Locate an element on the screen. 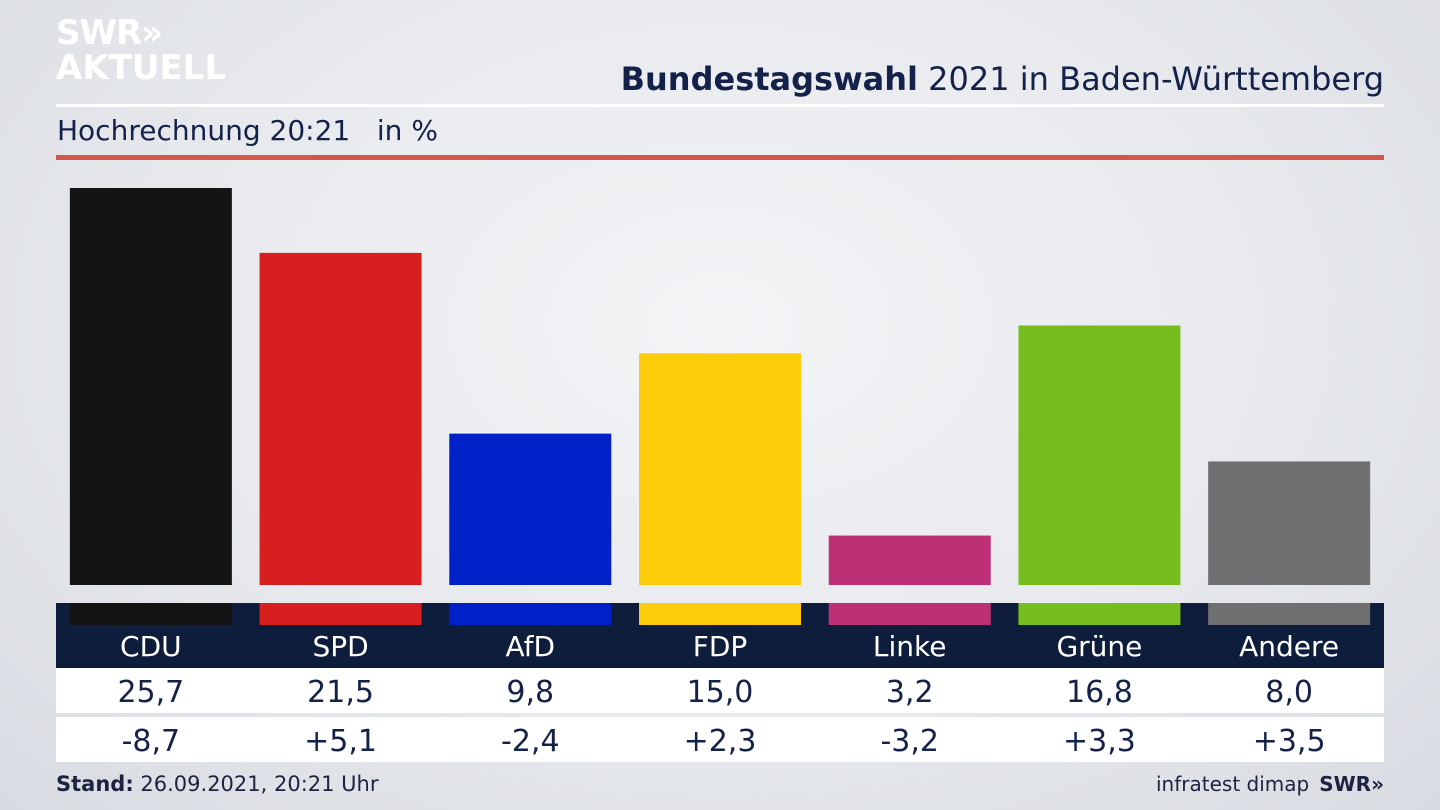 The height and width of the screenshot is (810, 1440). party-label: SPD is located at coordinates (340, 646).